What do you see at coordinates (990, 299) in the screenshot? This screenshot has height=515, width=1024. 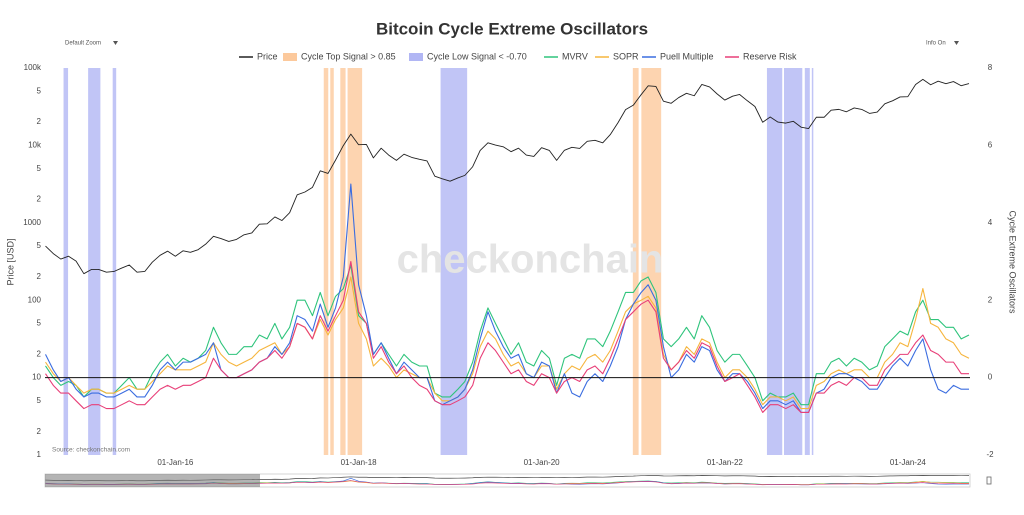 I see `y2-tick-label: 2` at bounding box center [990, 299].